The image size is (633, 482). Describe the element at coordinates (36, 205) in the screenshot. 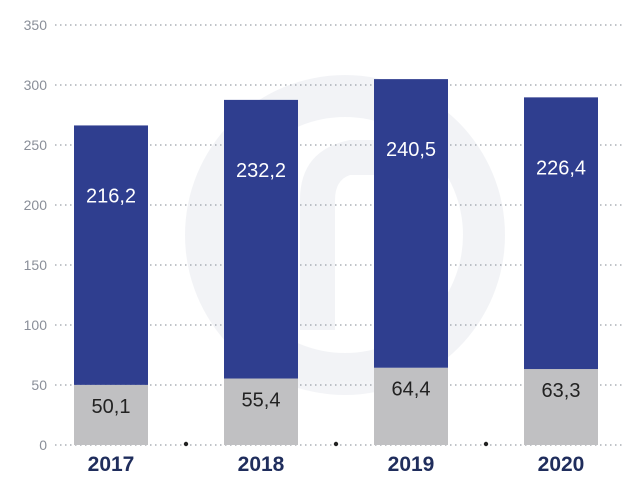

I see `y-tick-label: 200` at that location.